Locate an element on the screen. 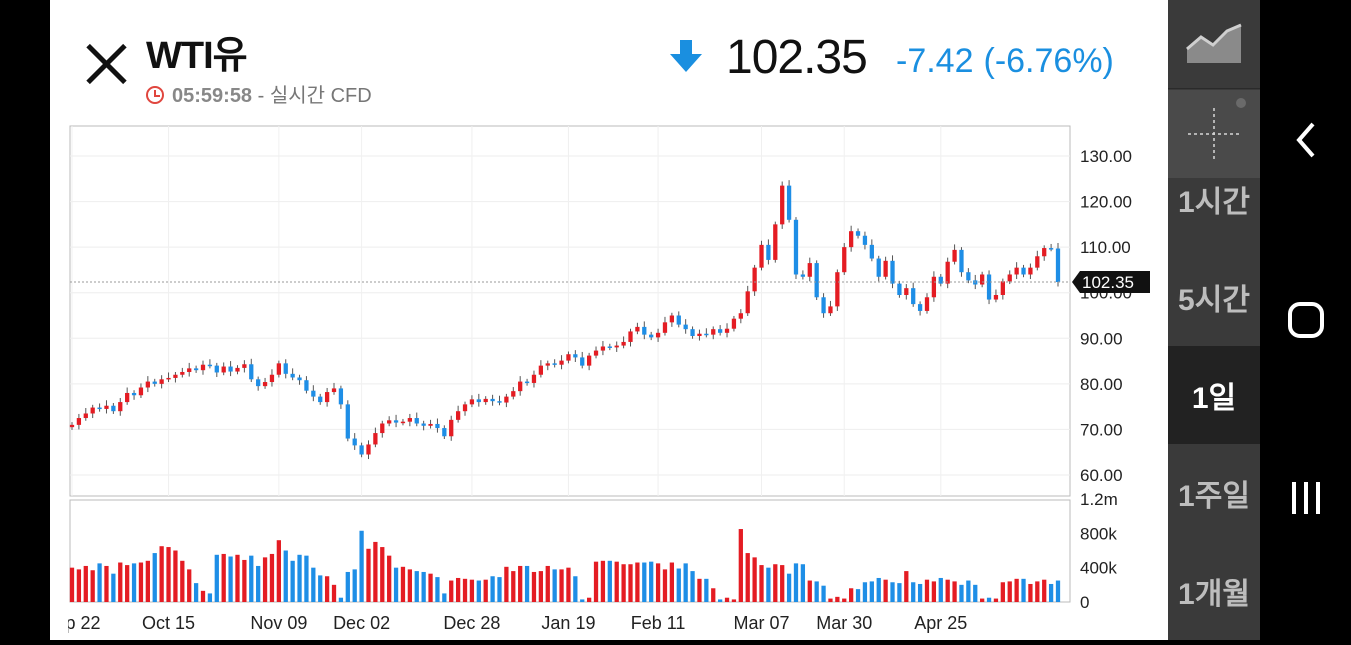 This screenshot has height=645, width=1351. back-button is located at coordinates (1305, 140).